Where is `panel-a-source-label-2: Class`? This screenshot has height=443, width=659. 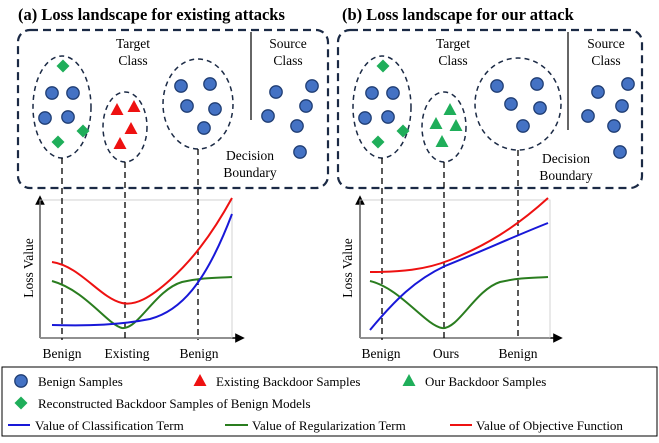
panel-a-source-label-2: Class is located at coordinates (287, 60).